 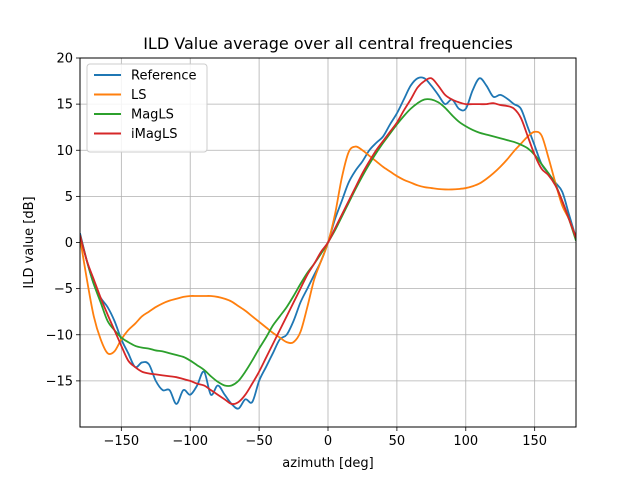 What do you see at coordinates (64, 59) in the screenshot?
I see `y-tick-label: 20` at bounding box center [64, 59].